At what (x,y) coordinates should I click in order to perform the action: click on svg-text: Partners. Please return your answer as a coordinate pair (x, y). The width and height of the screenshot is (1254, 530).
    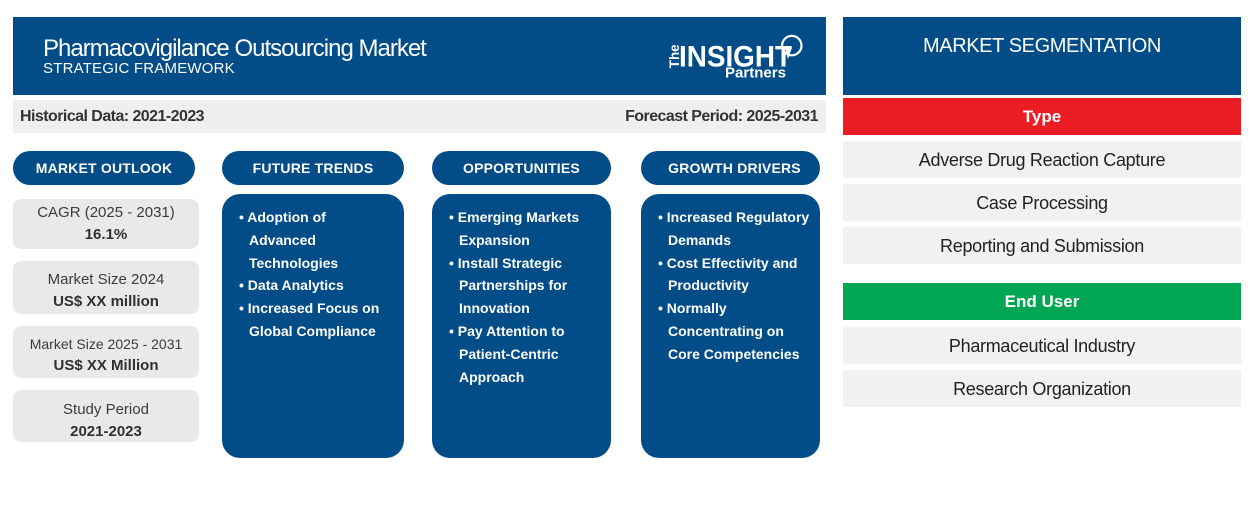
    Looking at the image, I should click on (755, 73).